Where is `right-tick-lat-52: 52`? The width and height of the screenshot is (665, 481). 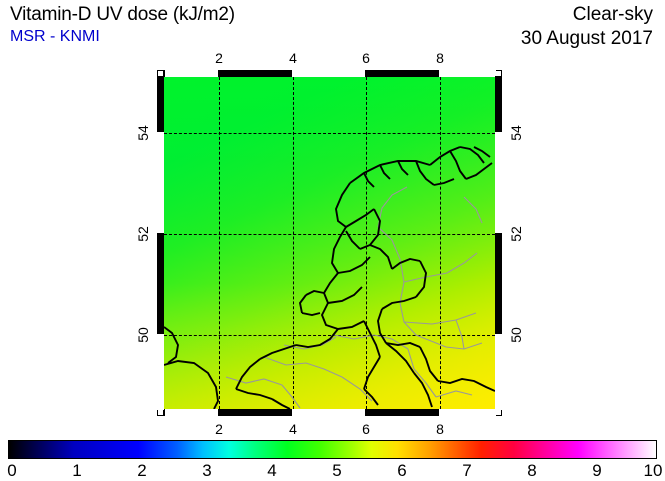
right-tick-lat-52: 52 is located at coordinates (516, 234).